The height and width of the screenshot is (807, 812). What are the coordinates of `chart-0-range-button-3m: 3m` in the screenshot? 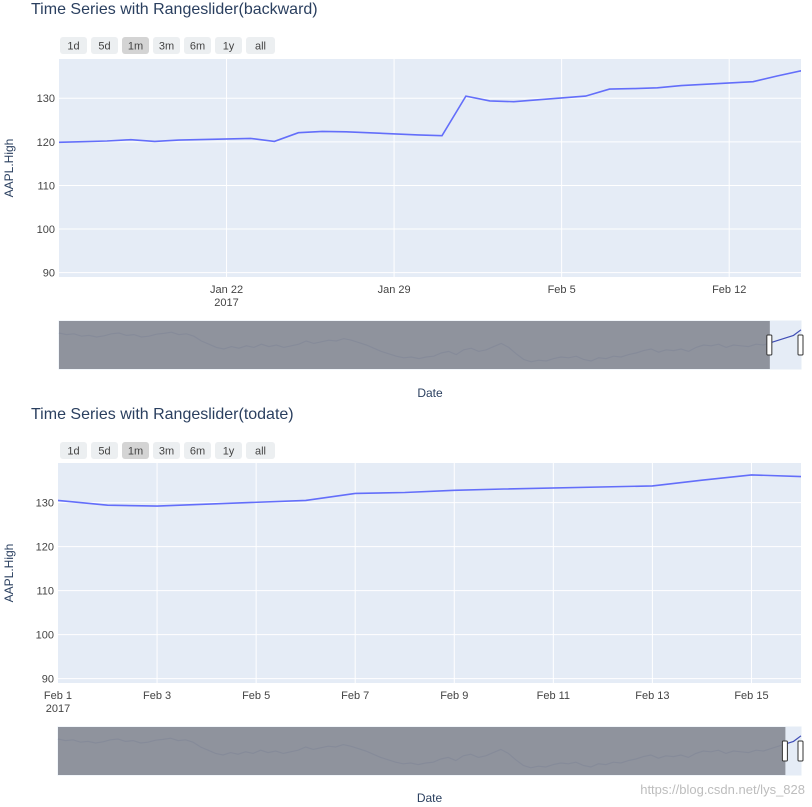 It's located at (166, 45).